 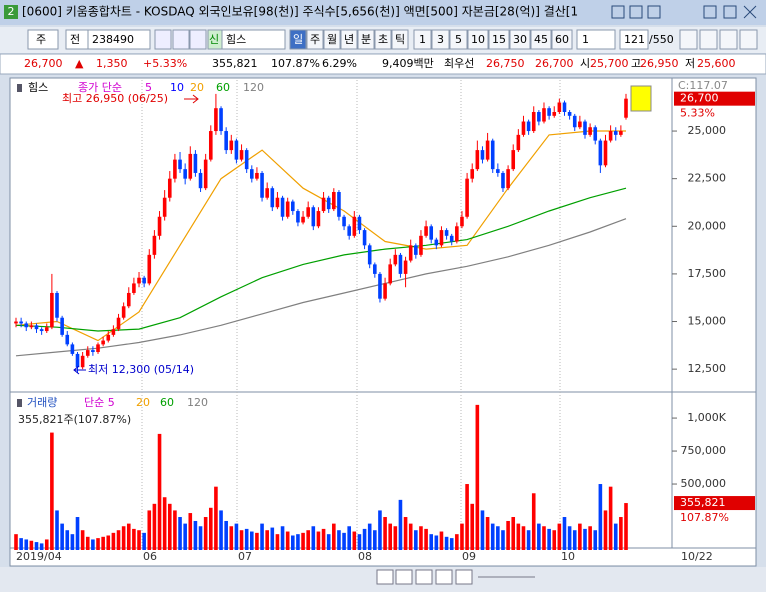 I want to click on title-icons, so click(x=684, y=12).